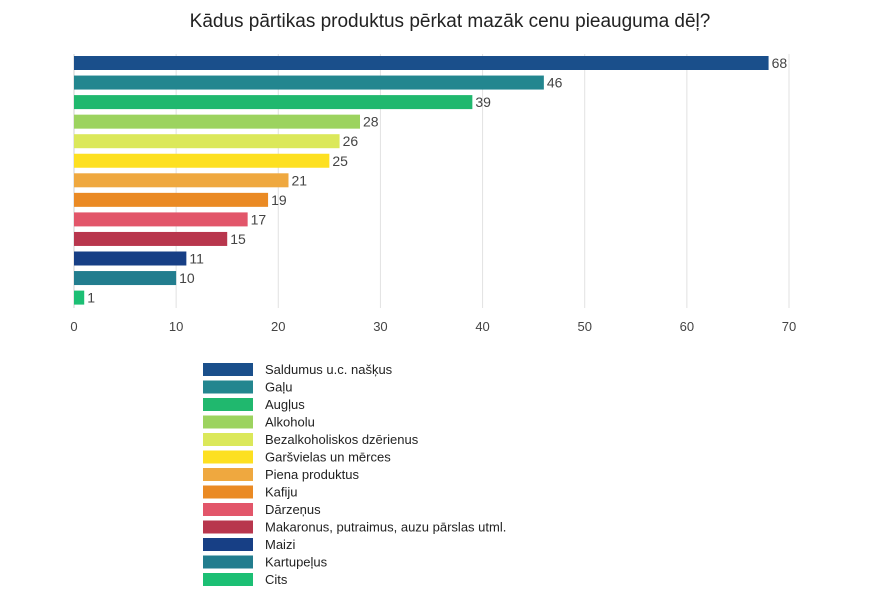 The width and height of the screenshot is (870, 594). What do you see at coordinates (342, 439) in the screenshot?
I see `legend-label: Bezalkoholiskos dzērienus` at bounding box center [342, 439].